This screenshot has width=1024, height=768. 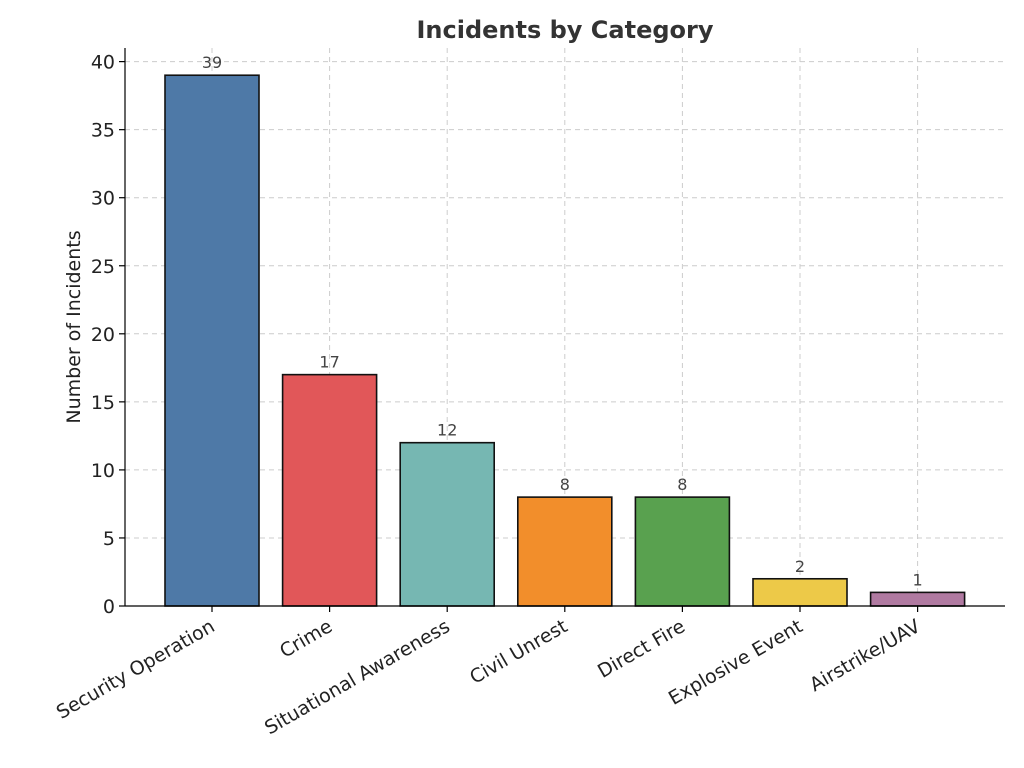 What do you see at coordinates (641, 648) in the screenshot?
I see `x-tick-label: Direct Fire` at bounding box center [641, 648].